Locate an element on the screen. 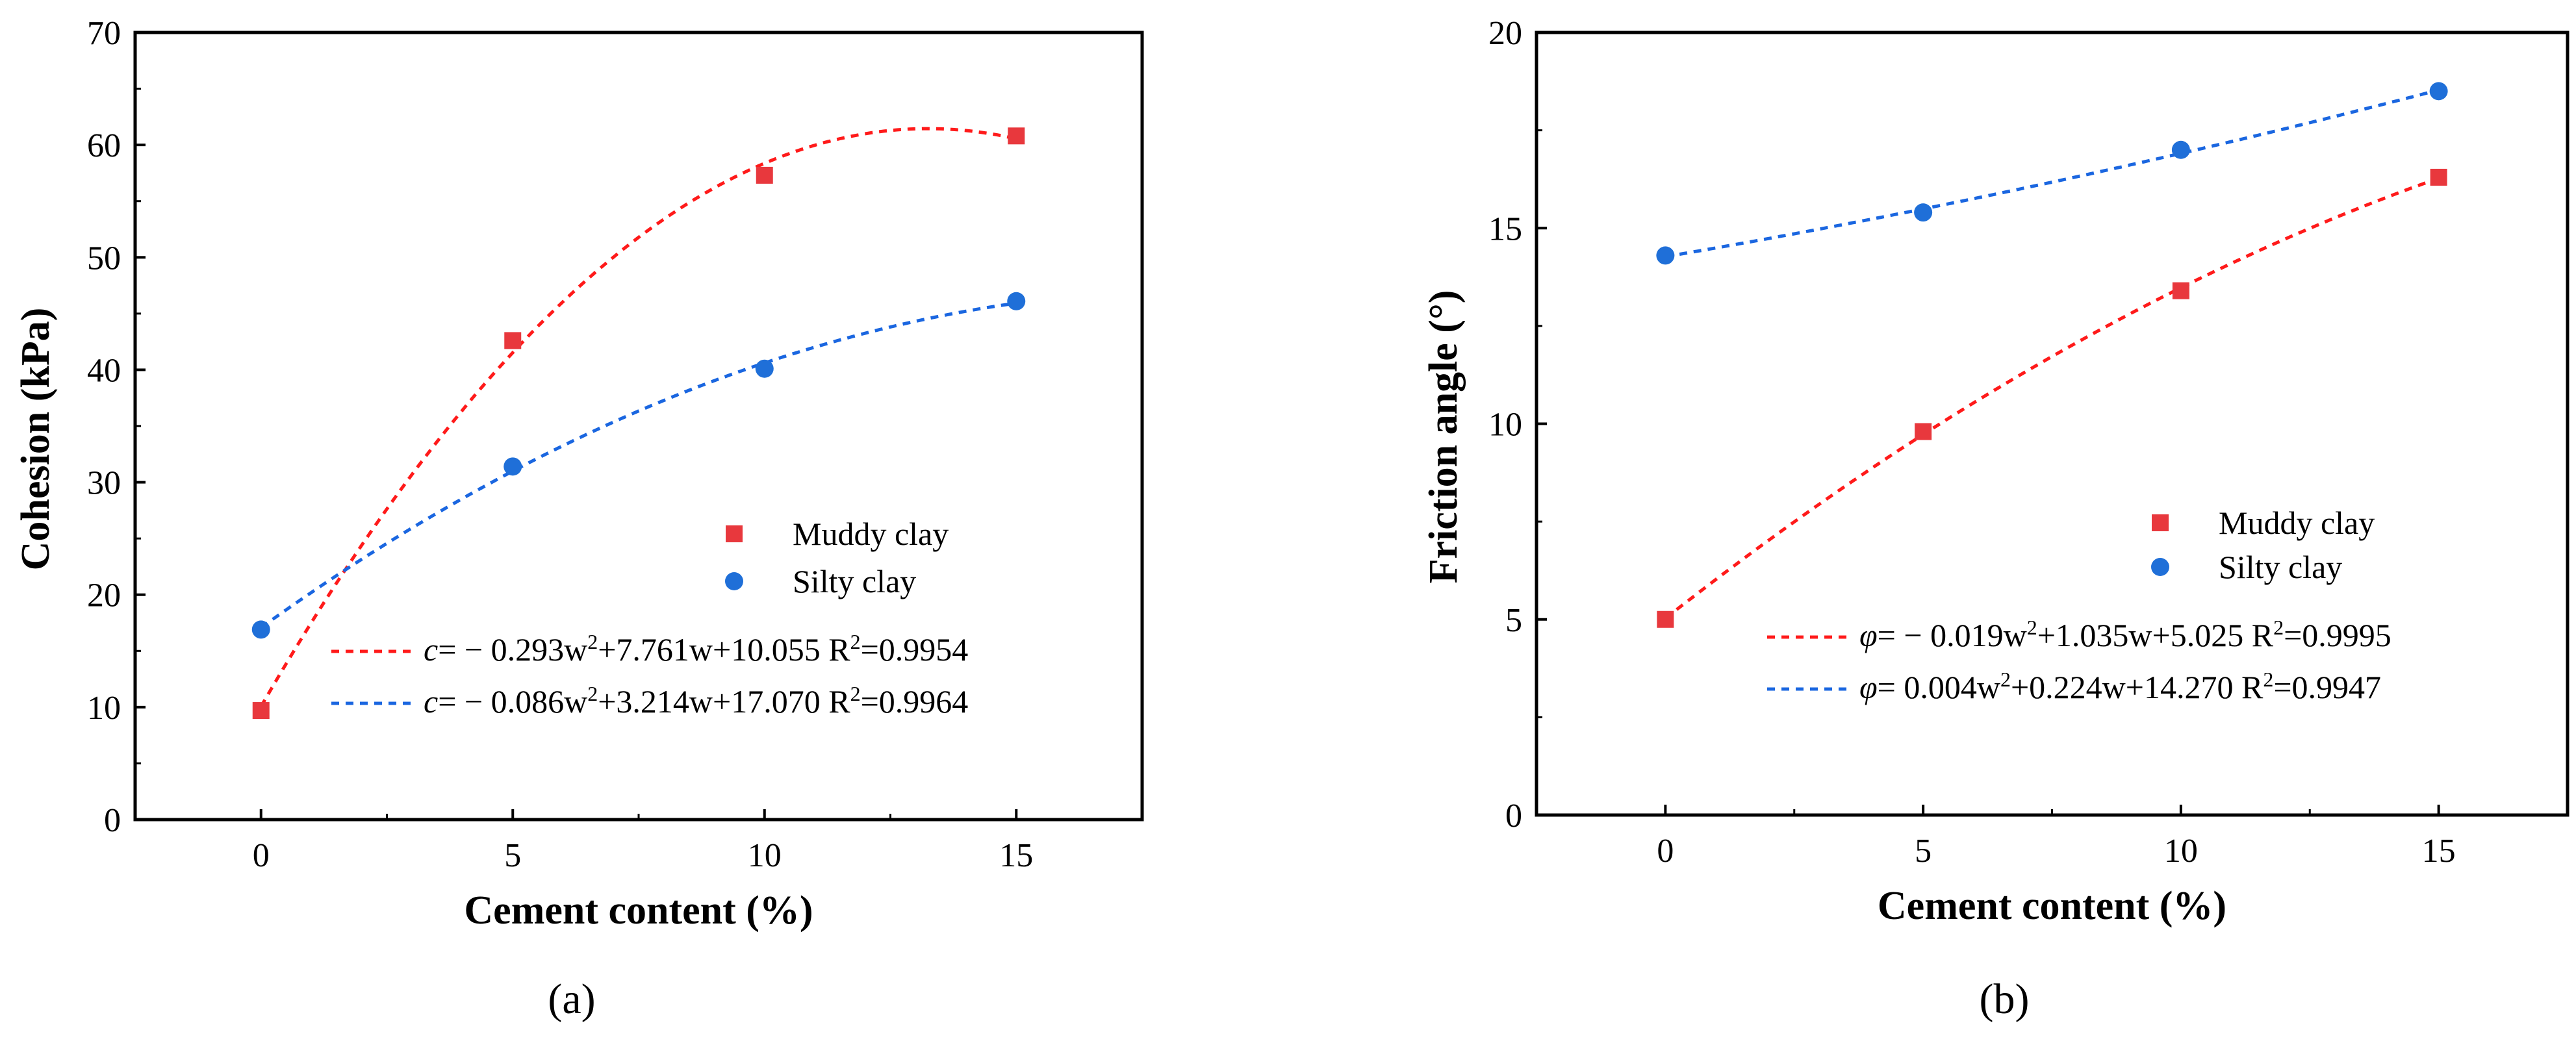  panel-caption: (a) is located at coordinates (571, 999).